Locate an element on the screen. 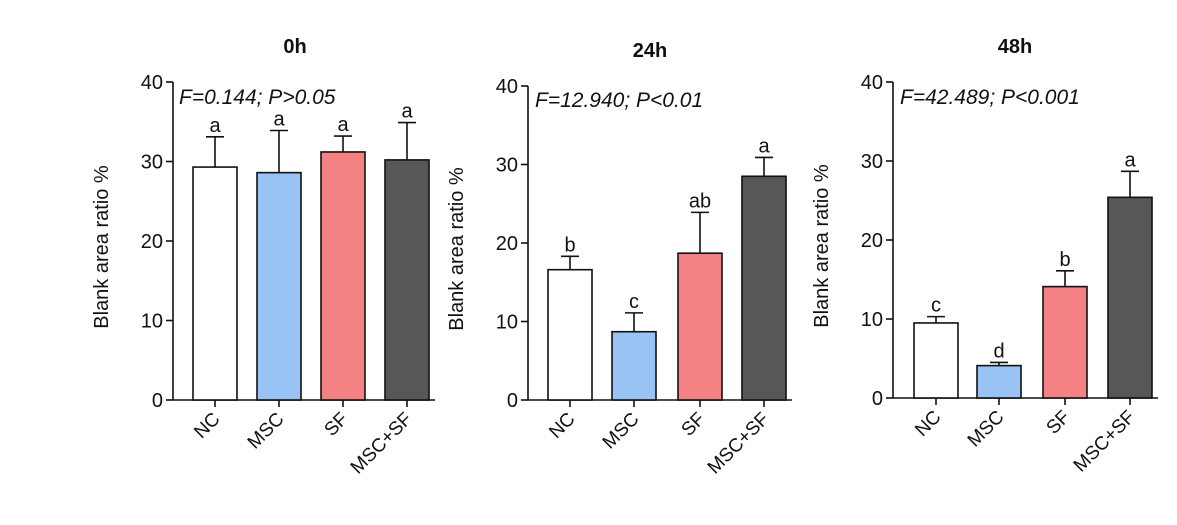 Image resolution: width=1177 pixels, height=525 pixels. significance-letter: d is located at coordinates (998, 351).